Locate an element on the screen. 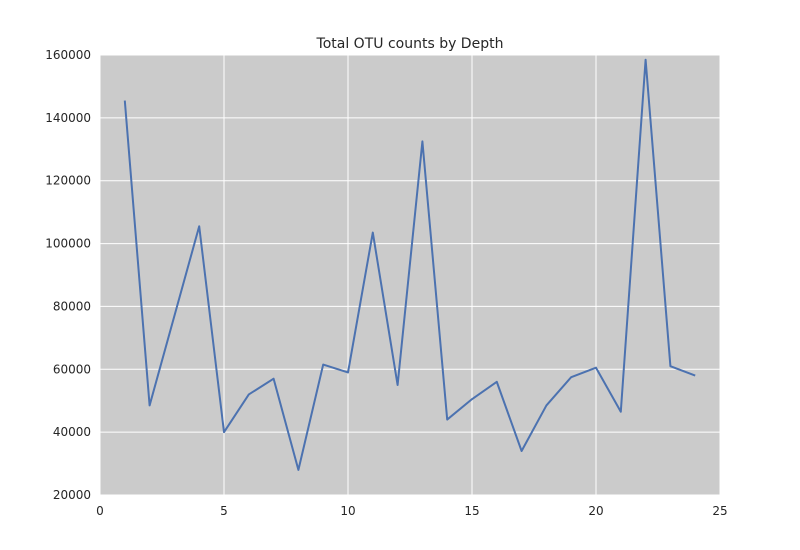  x-tick-label: 15 is located at coordinates (471, 511).